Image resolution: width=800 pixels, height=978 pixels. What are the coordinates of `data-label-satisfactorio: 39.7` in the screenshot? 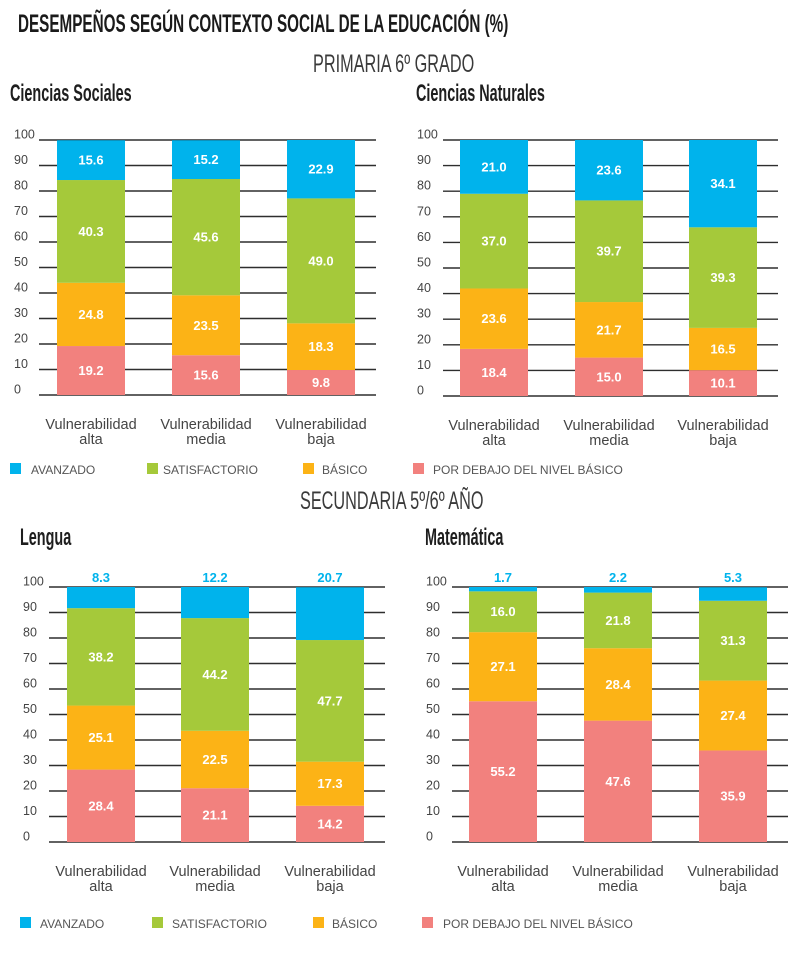 It's located at (608, 251).